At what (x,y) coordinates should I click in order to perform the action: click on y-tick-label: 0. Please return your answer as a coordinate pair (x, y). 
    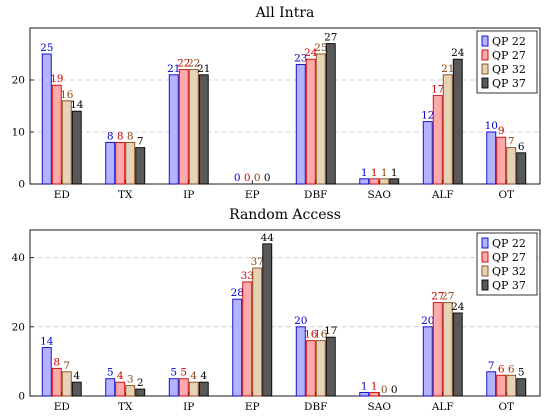
    Looking at the image, I should click on (21, 185).